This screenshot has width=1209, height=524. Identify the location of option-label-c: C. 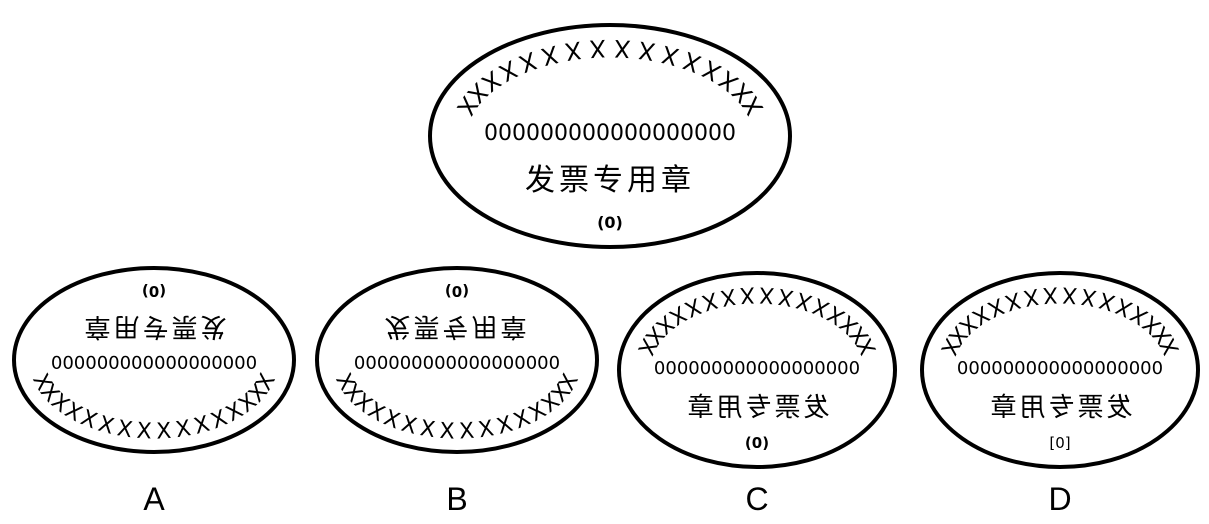
(756, 499).